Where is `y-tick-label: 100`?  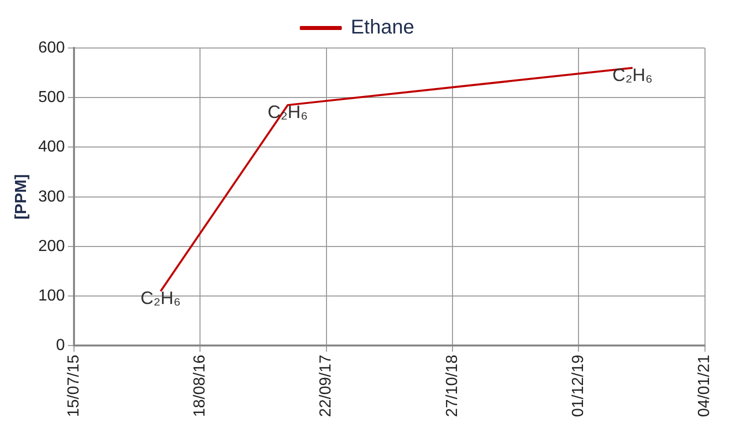
y-tick-label: 100 is located at coordinates (51, 296).